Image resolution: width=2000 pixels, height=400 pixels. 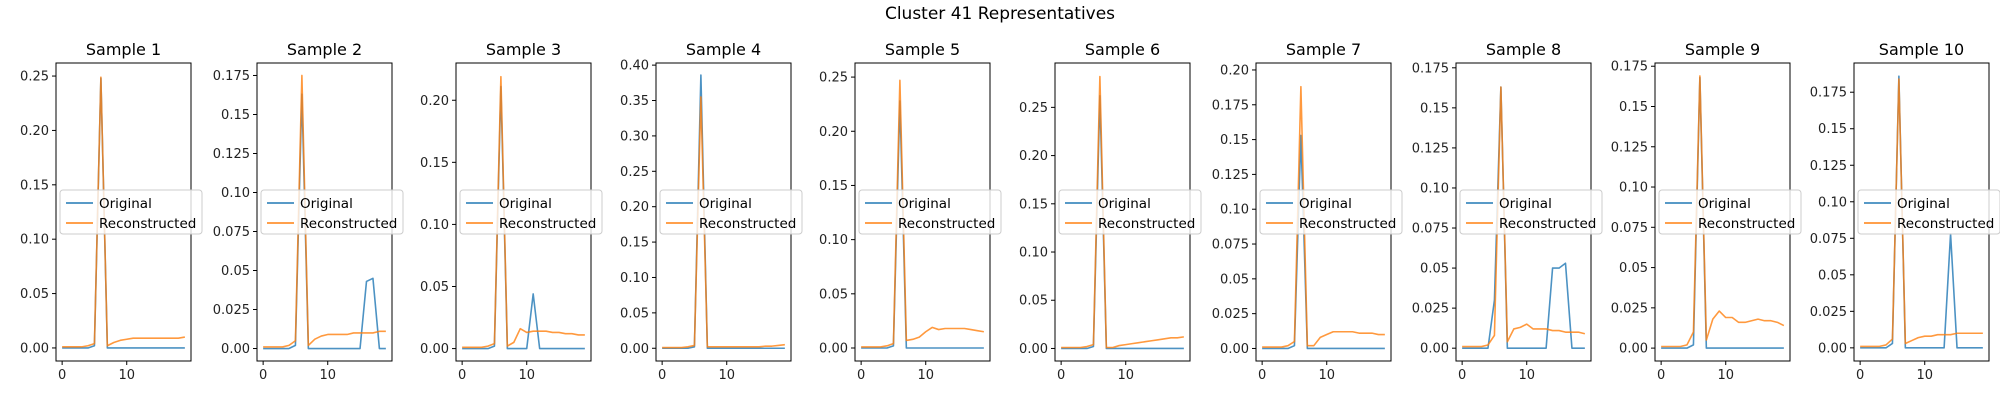 I want to click on y-tick-label: 0.35, so click(x=634, y=101).